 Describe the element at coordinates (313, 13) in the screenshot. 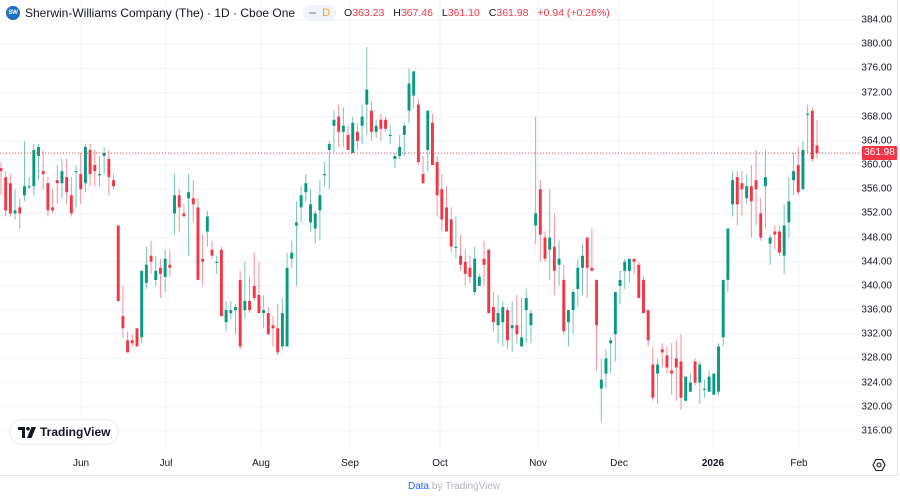

I see `collapse-icon` at that location.